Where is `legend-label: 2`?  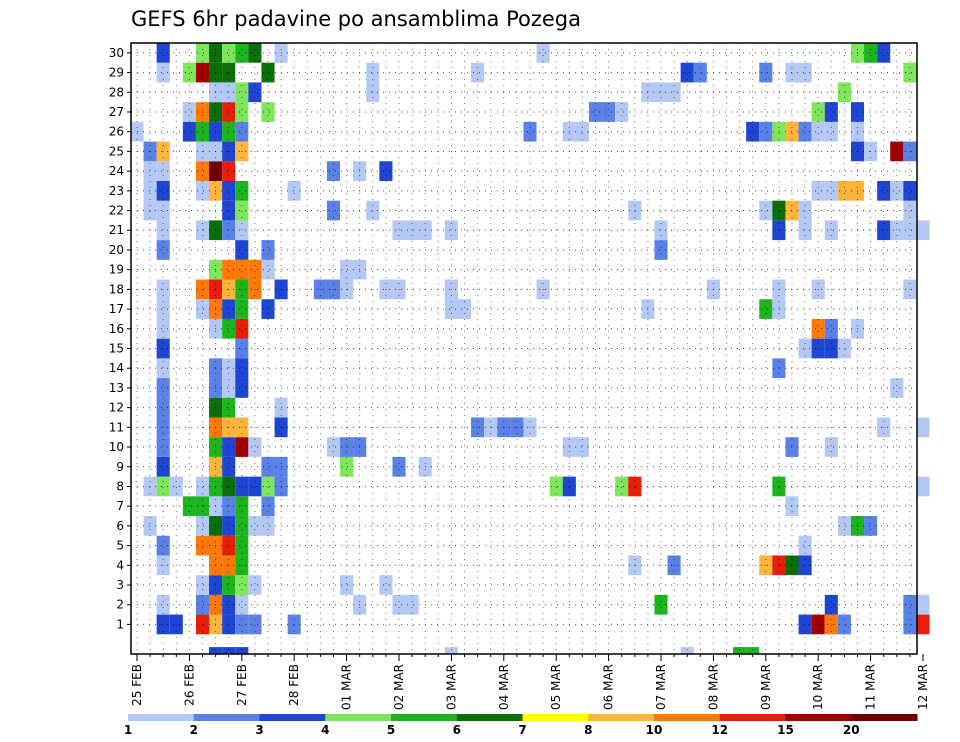 legend-label: 2 is located at coordinates (194, 730).